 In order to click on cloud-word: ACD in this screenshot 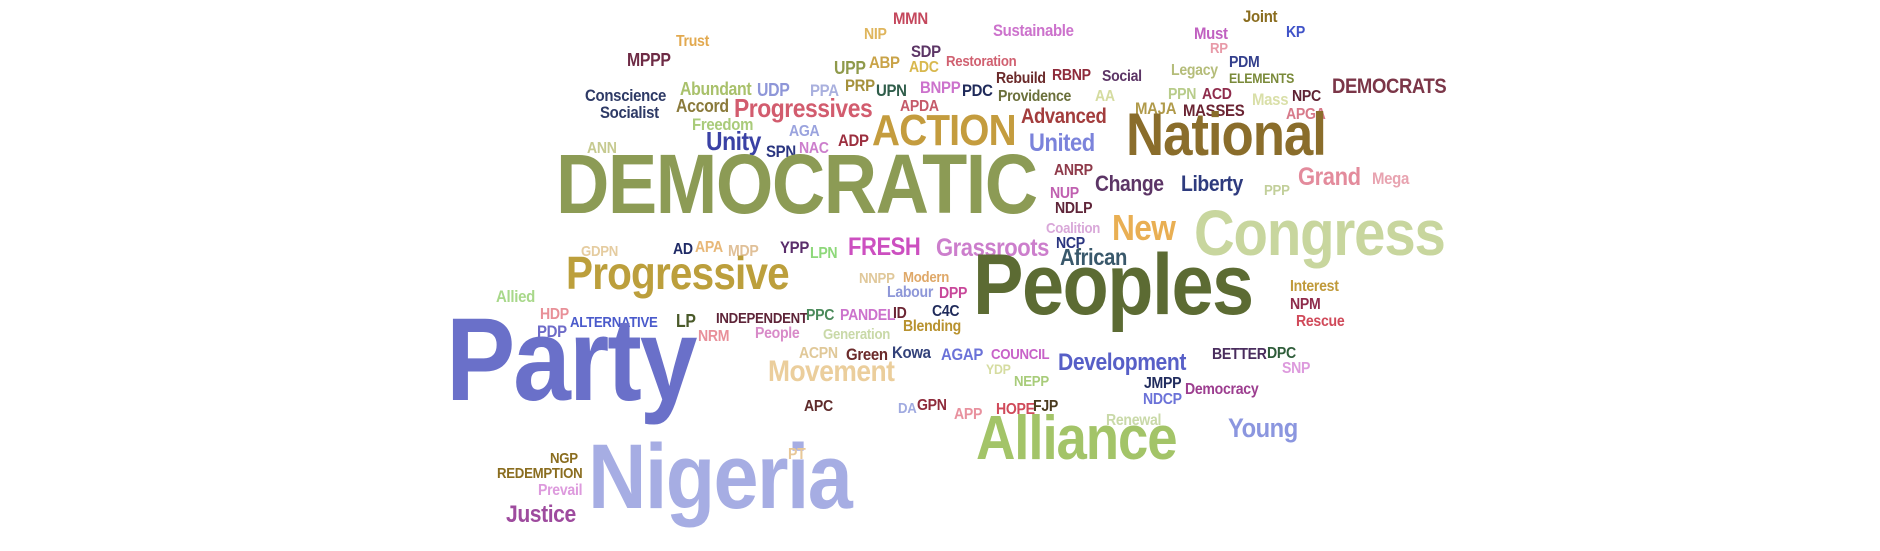, I will do `click(1217, 94)`.